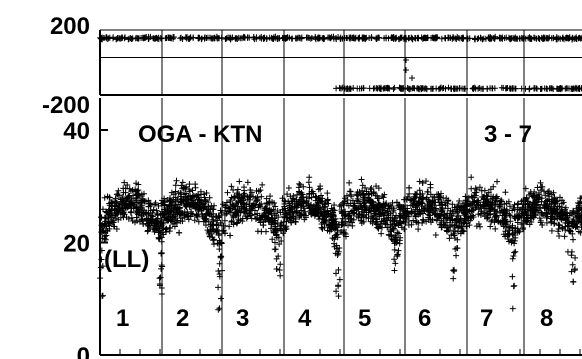 The height and width of the screenshot is (359, 582). I want to click on bottom-y-tick-label: 20, so click(76, 244).